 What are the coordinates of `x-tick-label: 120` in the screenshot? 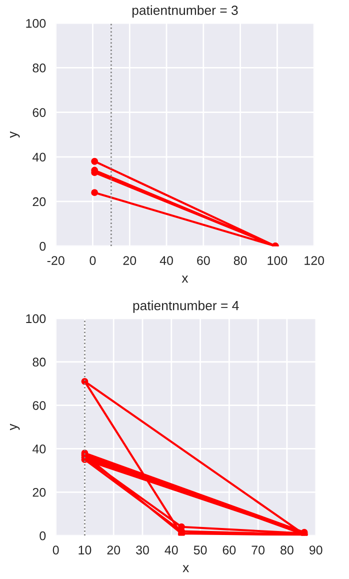 It's located at (314, 260).